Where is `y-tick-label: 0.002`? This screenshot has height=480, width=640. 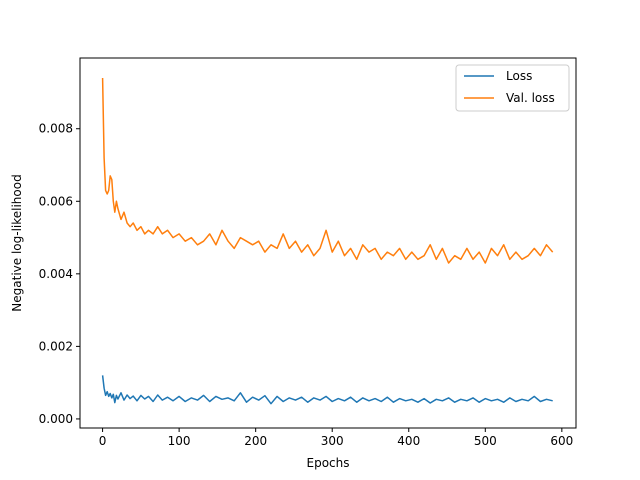
y-tick-label: 0.002 is located at coordinates (56, 346).